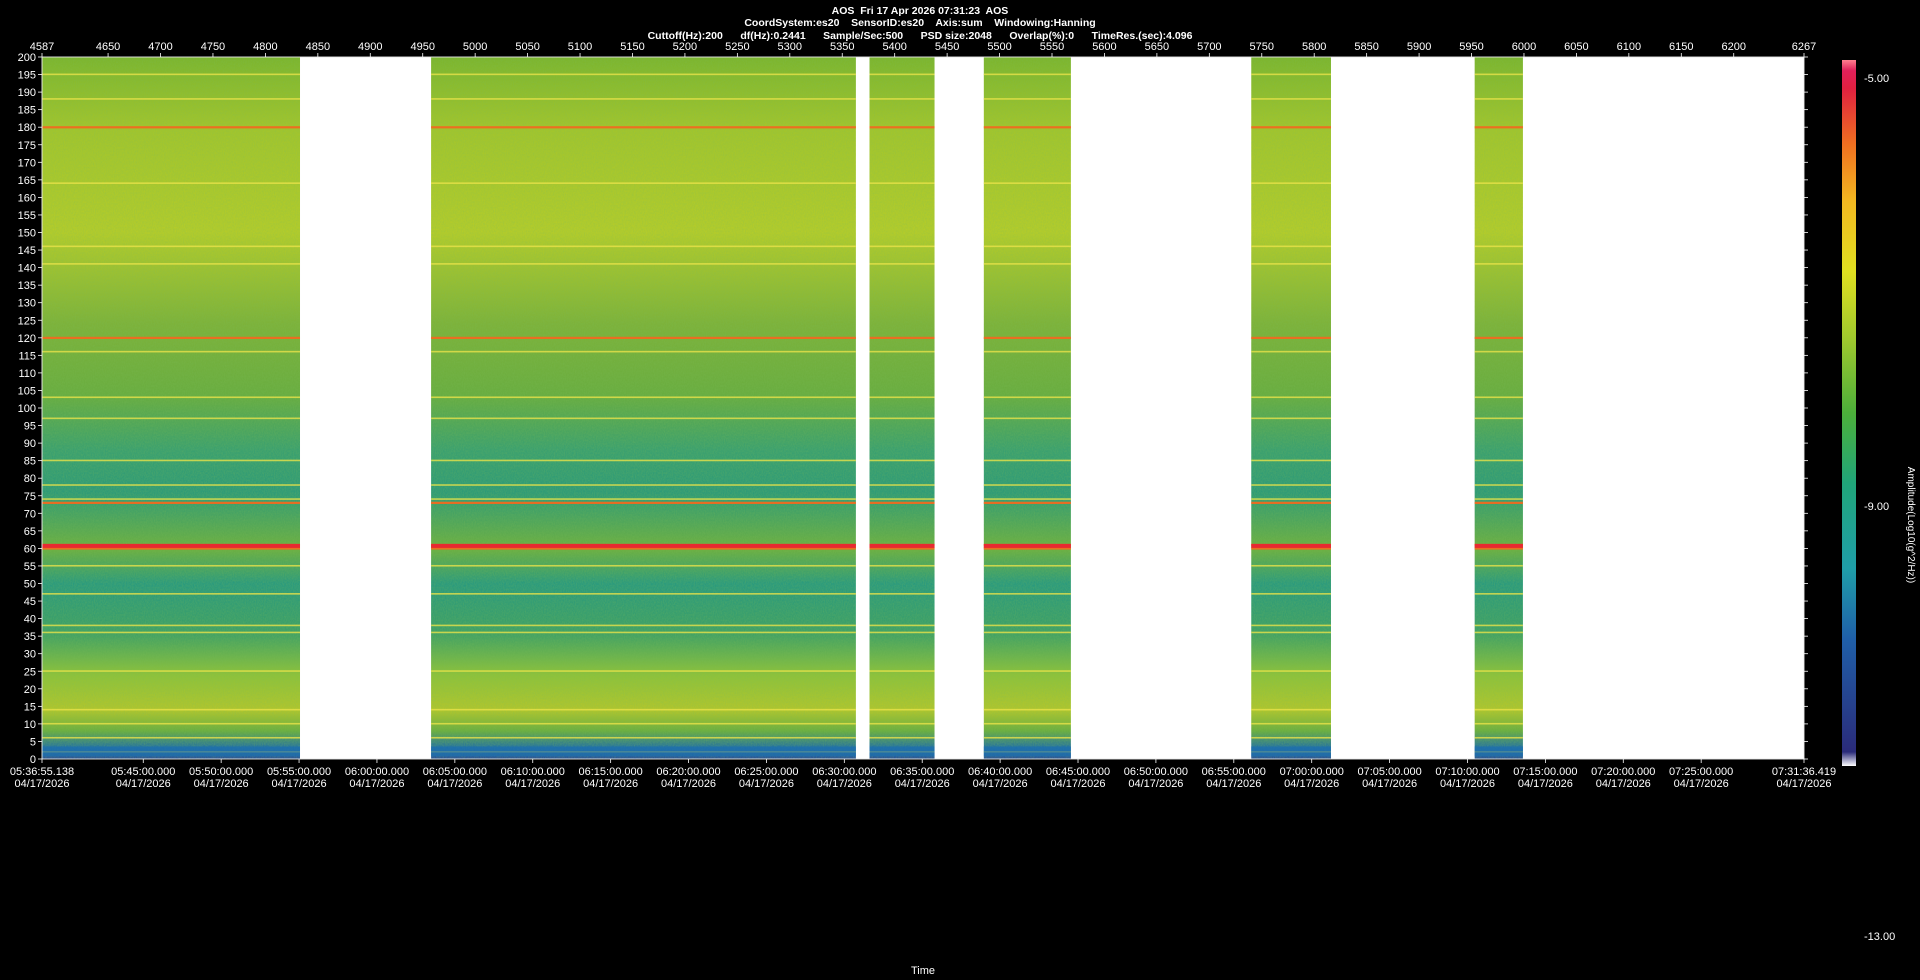  I want to click on time-tick-label: 07:31:36.419, so click(1804, 772).